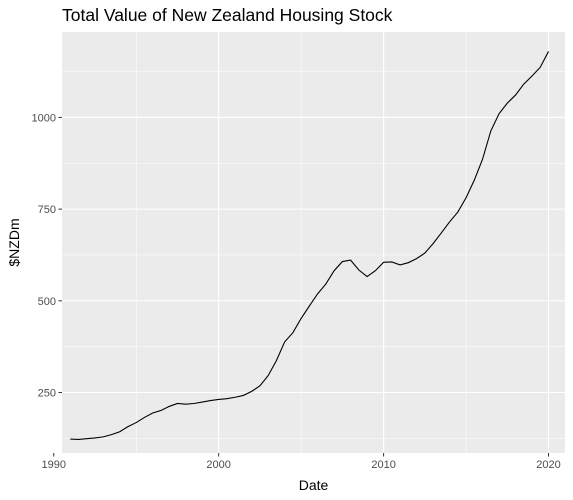 This screenshot has width=573, height=500. I want to click on y-tick-label: 500, so click(47, 302).